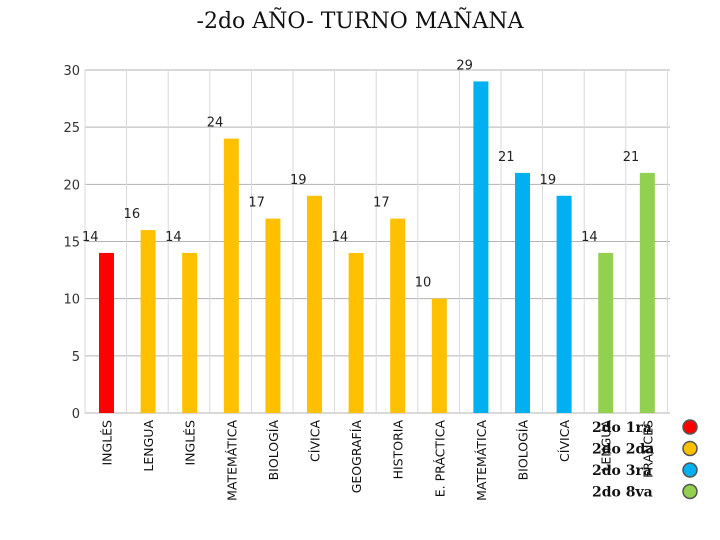  Describe the element at coordinates (647, 449) in the screenshot. I see `category-label: FRANCÉS` at that location.